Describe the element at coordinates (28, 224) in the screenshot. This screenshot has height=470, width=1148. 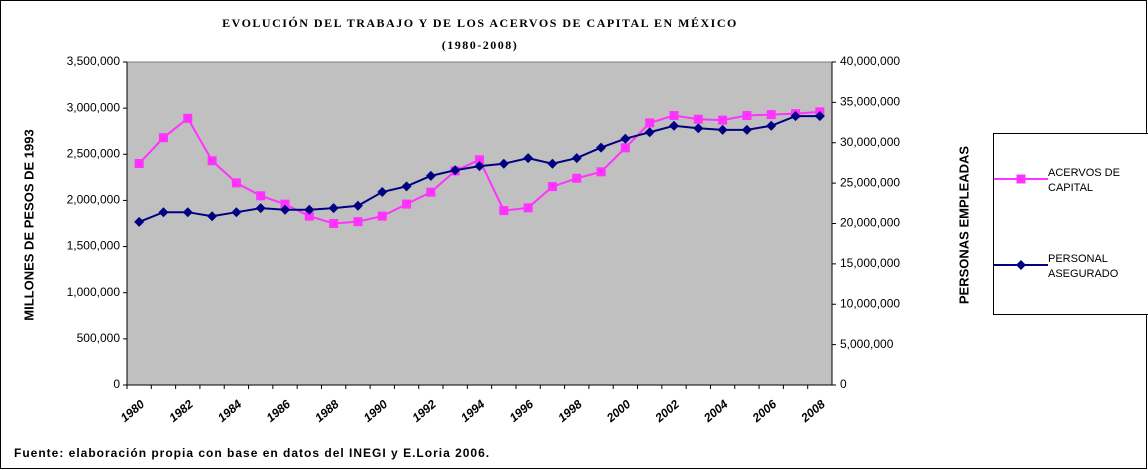
I see `y-axis-title: MILLONES DE PESOS DE 1993` at that location.